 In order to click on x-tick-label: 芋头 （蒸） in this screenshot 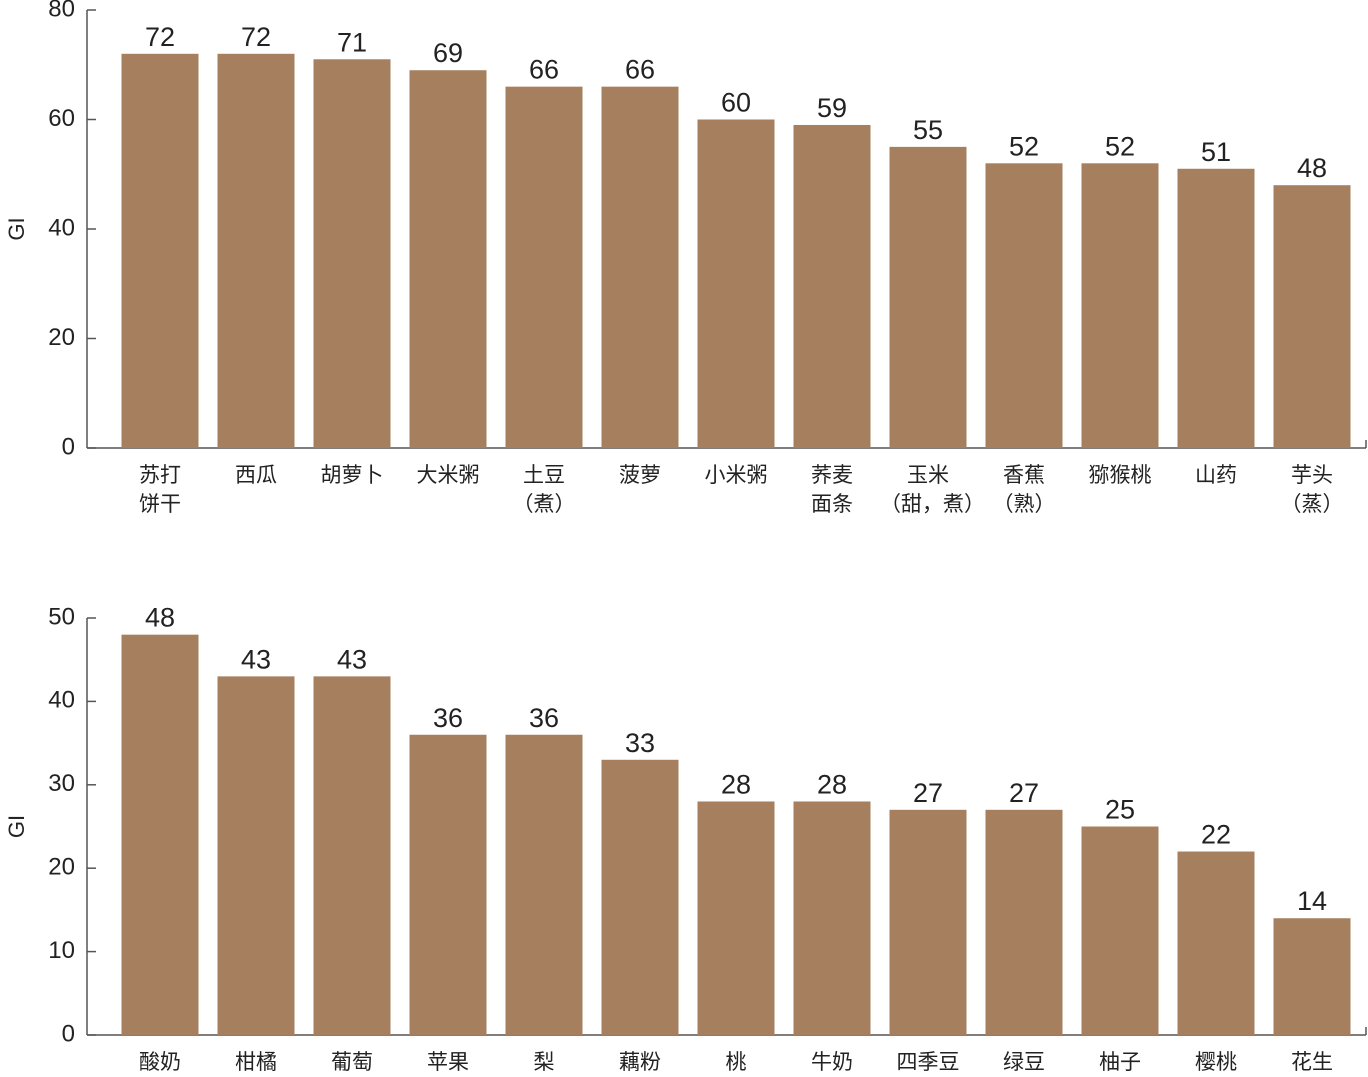, I will do `click(1312, 489)`.